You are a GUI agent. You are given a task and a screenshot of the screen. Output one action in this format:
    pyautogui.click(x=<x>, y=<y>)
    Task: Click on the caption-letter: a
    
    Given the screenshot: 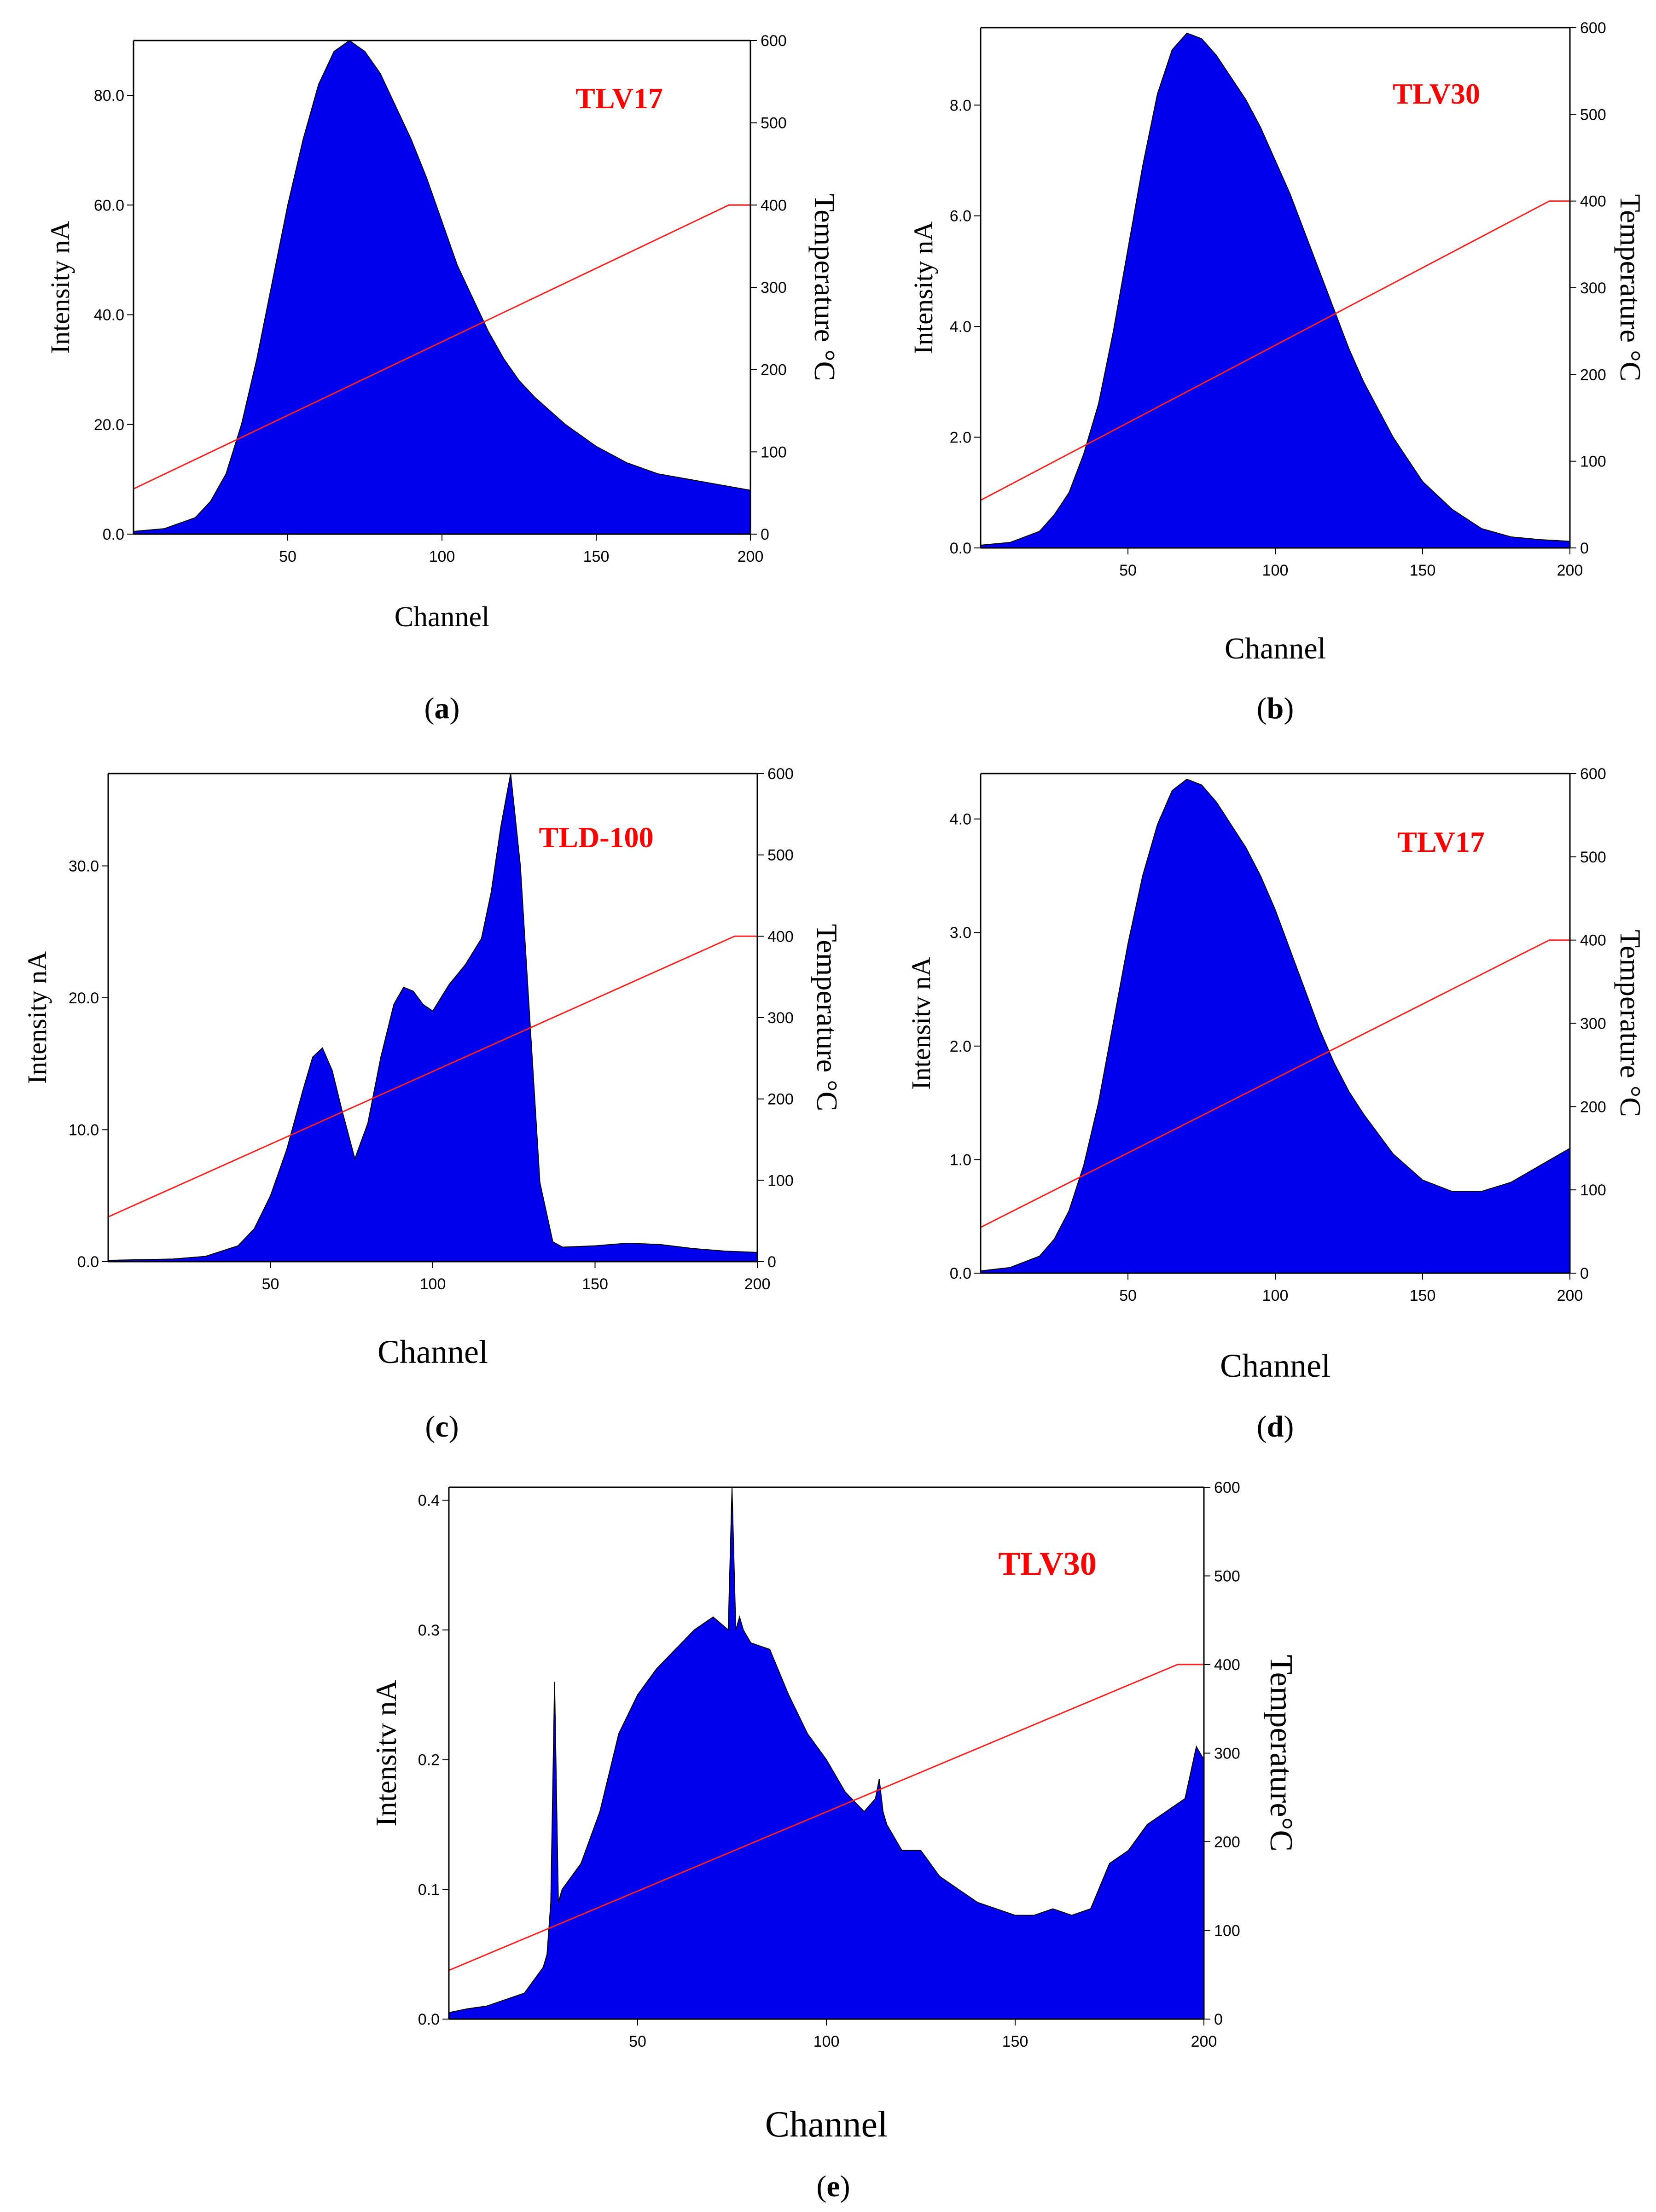 What is the action you would take?
    pyautogui.click(x=442, y=709)
    